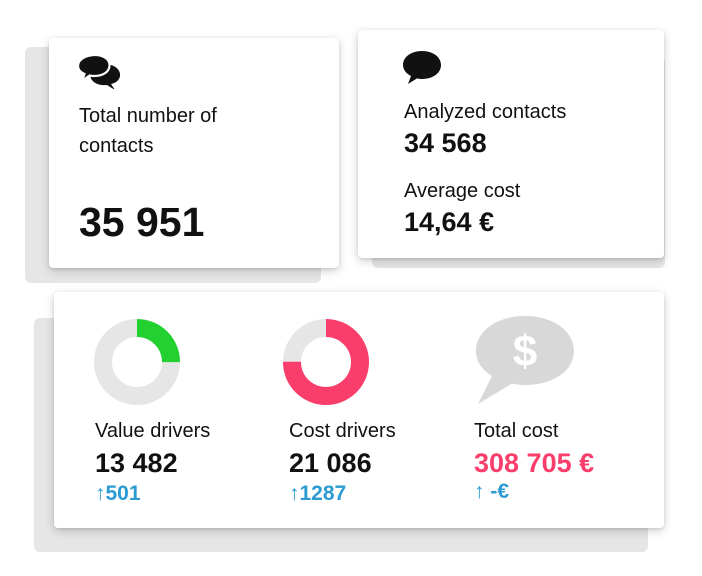 Image resolution: width=702 pixels, height=576 pixels. What do you see at coordinates (330, 463) in the screenshot?
I see `cost-drivers-value: 21 086` at bounding box center [330, 463].